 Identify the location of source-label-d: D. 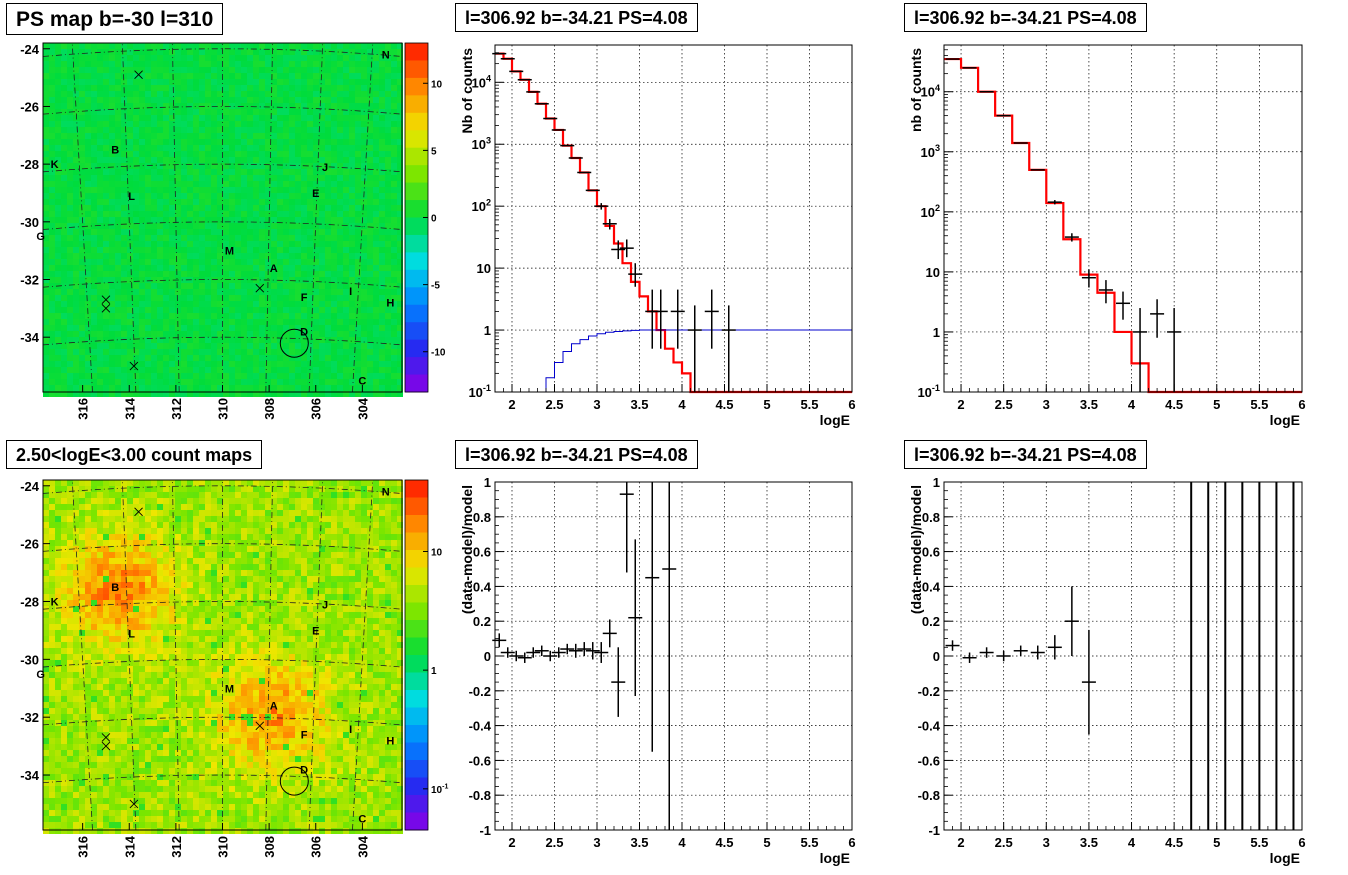
(304, 332).